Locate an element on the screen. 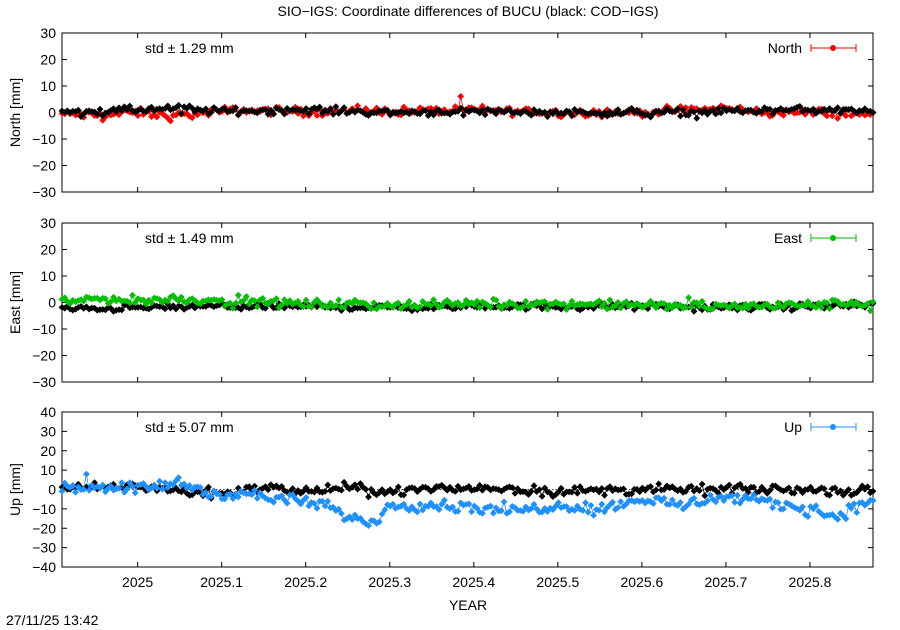 This screenshot has height=630, width=900. std-label: std ± 1.49 mm is located at coordinates (189, 238).